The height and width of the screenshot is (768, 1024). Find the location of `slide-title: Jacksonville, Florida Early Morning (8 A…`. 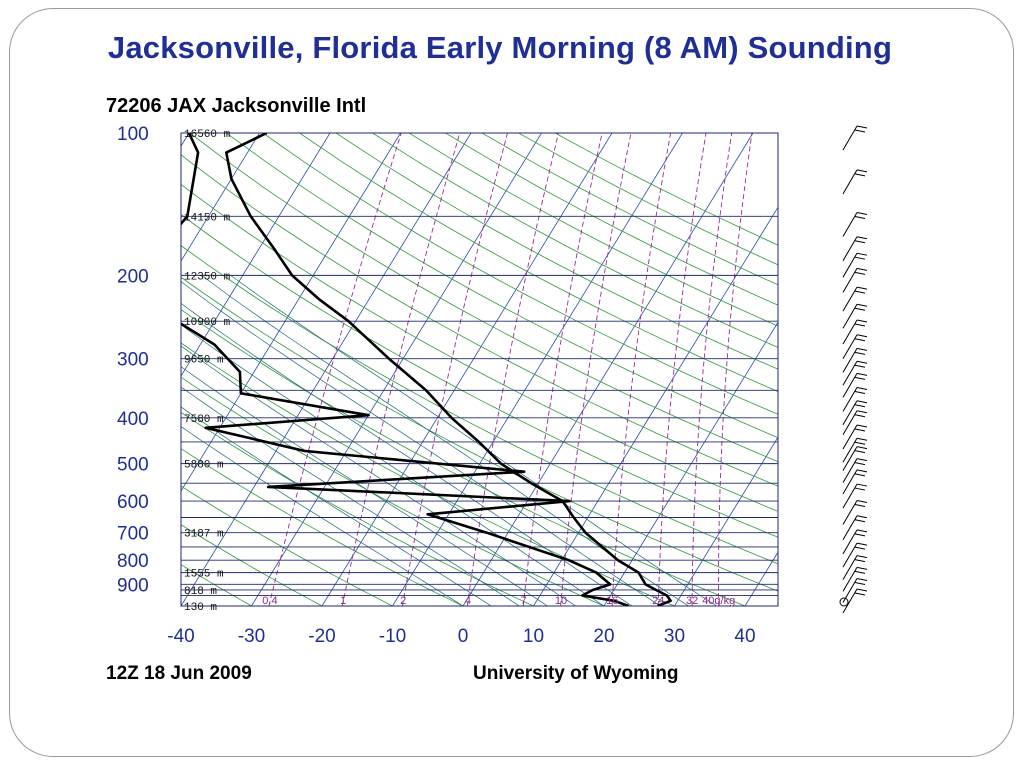

slide-title: Jacksonville, Florida Early Morning (8 A… is located at coordinates (500, 47).